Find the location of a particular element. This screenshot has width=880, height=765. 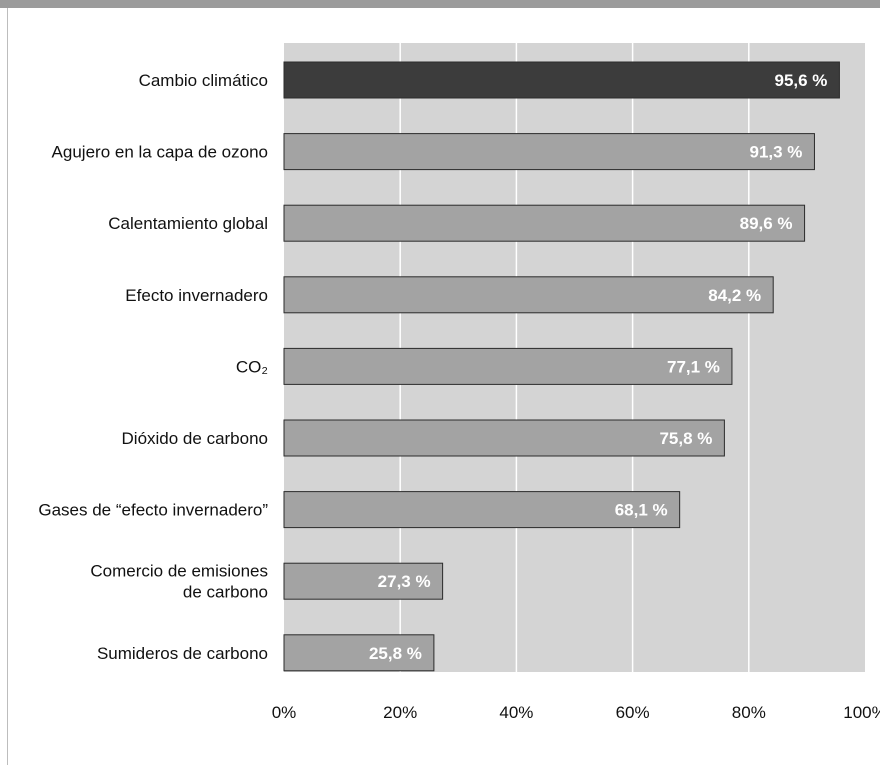

value-label-4: 84,2 % is located at coordinates (734, 295).